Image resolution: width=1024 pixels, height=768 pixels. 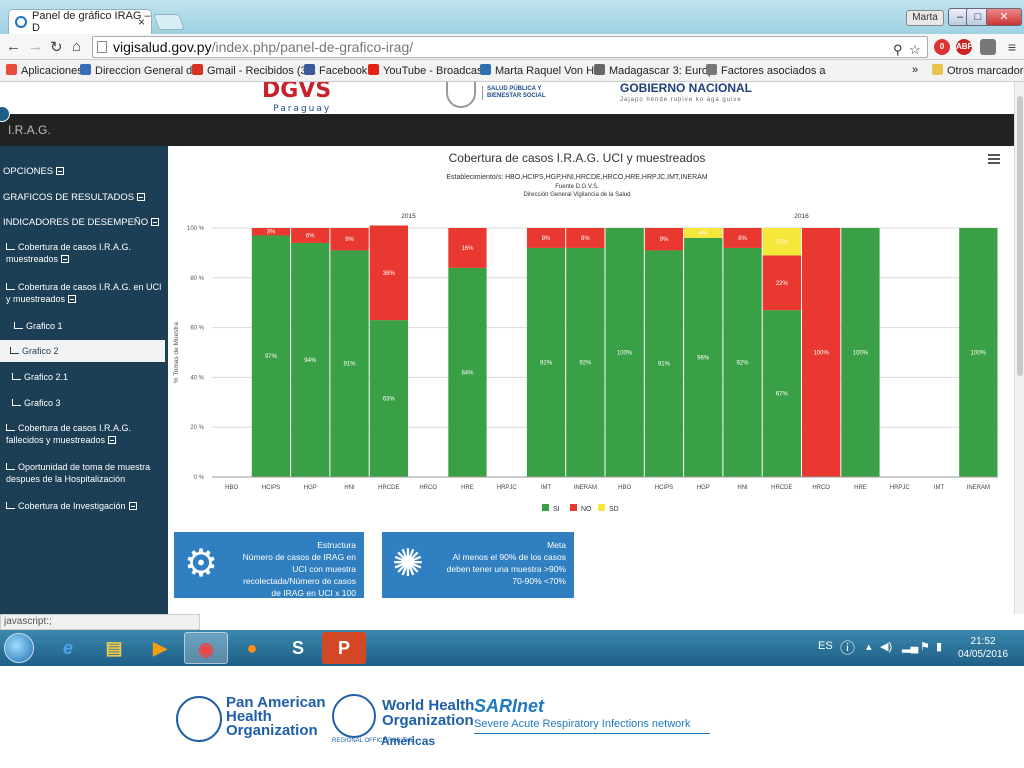 I want to click on flag-icon: ⚑, so click(x=925, y=647).